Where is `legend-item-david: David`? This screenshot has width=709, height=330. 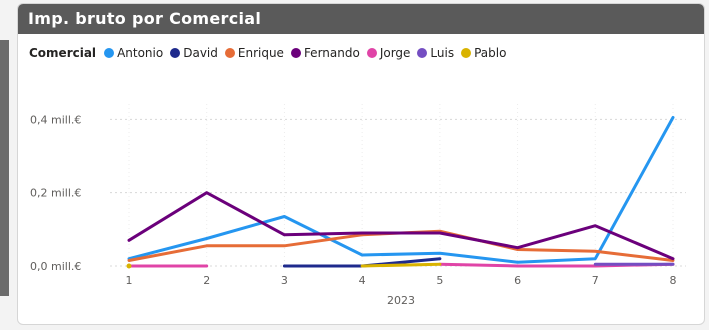
legend-item-david: David is located at coordinates (194, 53).